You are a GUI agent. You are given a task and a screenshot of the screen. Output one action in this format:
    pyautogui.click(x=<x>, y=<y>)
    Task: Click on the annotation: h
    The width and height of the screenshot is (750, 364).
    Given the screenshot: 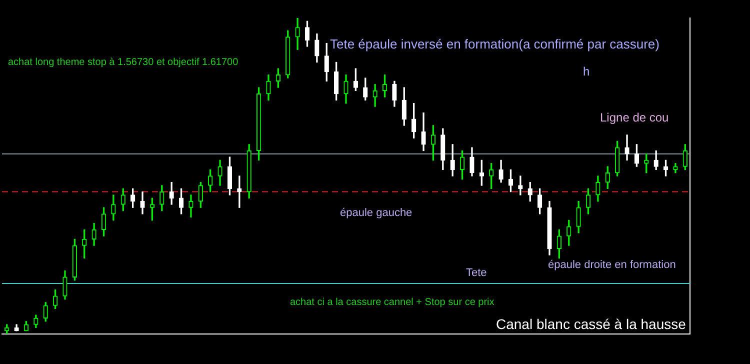 What is the action you would take?
    pyautogui.click(x=586, y=71)
    